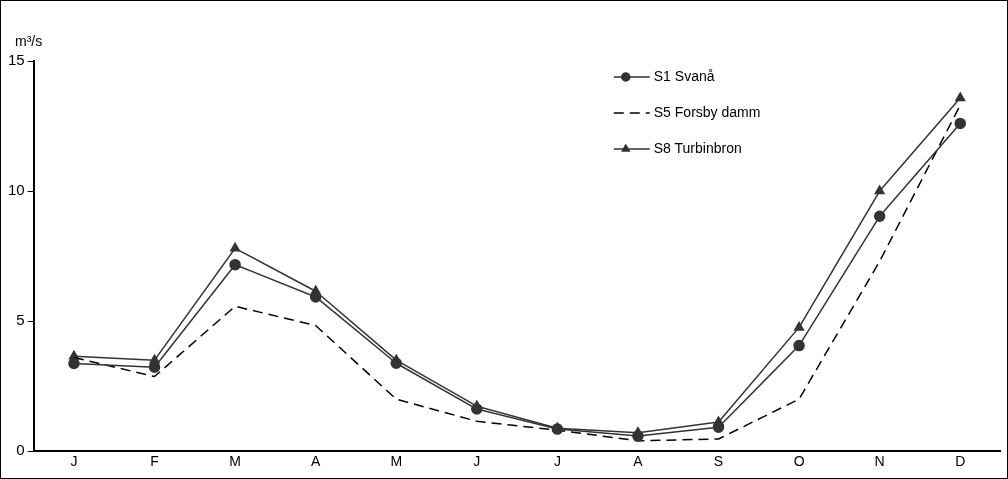 The width and height of the screenshot is (1008, 479). I want to click on x-tick-label: N, so click(879, 461).